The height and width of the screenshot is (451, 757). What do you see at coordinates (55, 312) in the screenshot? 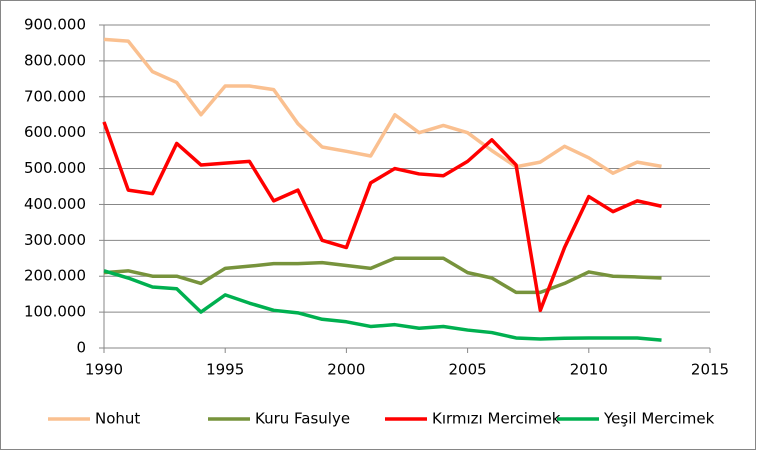
I see `y-tick-label: 100.000` at bounding box center [55, 312].